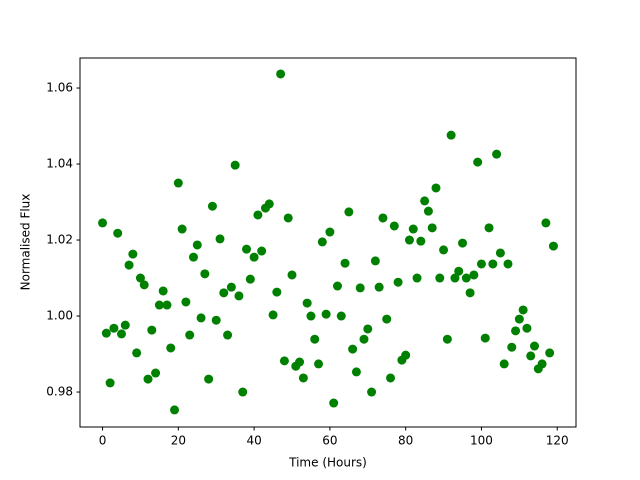  What do you see at coordinates (329, 441) in the screenshot?
I see `x-tick-label: 60` at bounding box center [329, 441].